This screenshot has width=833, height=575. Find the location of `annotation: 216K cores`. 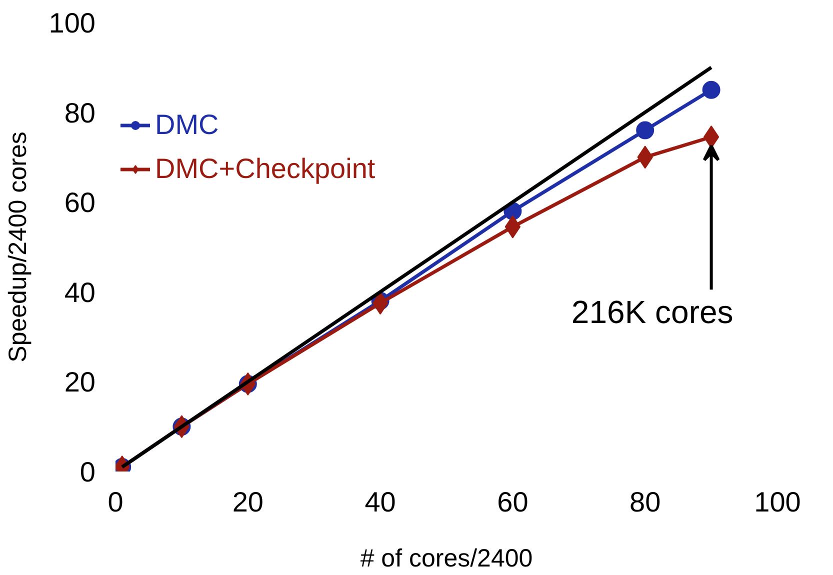

annotation: 216K cores is located at coordinates (652, 312).